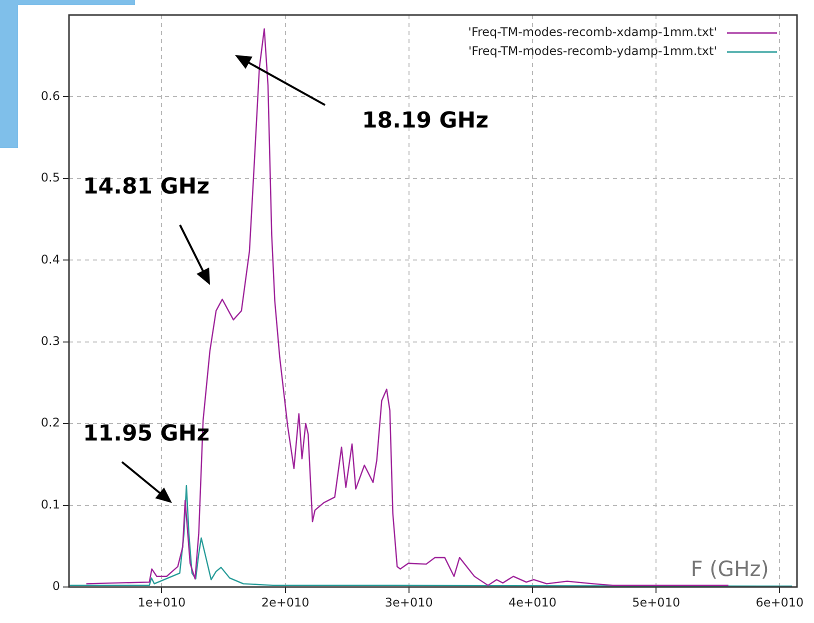 This screenshot has width=814, height=623. Describe the element at coordinates (50, 259) in the screenshot. I see `y-tick-label: 0.4` at that location.